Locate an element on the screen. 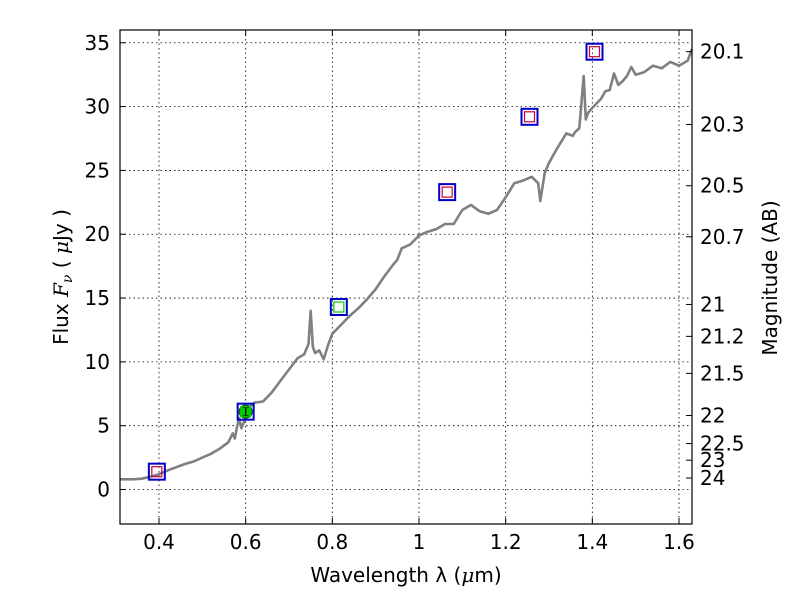 The height and width of the screenshot is (600, 800). x-tick-label: 1.2 is located at coordinates (506, 542).